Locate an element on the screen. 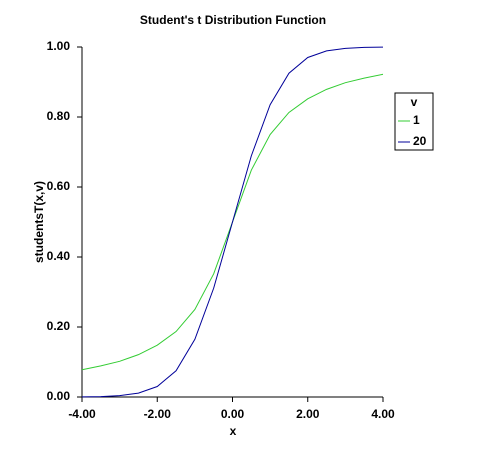  chart-title: Student's t Distribution Function is located at coordinates (233, 20).